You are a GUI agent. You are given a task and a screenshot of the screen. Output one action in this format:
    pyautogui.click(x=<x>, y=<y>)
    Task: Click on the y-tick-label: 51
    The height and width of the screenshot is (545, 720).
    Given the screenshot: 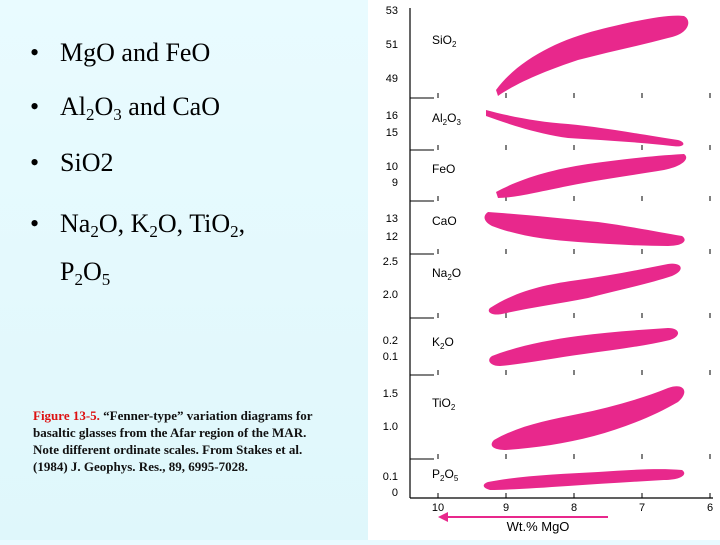 What is the action you would take?
    pyautogui.click(x=392, y=45)
    